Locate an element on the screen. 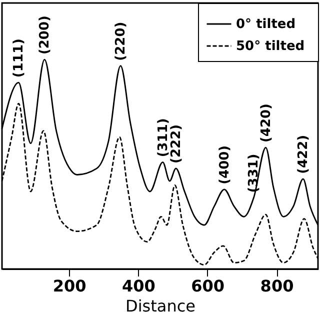 The image size is (320, 320). annotation: (400) is located at coordinates (224, 164).